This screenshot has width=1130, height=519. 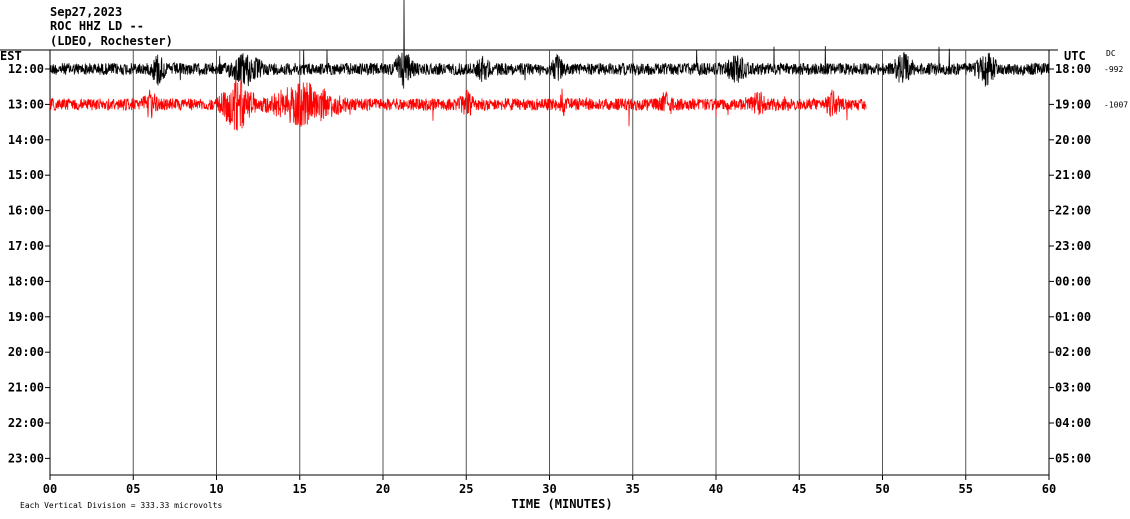 I want to click on est-time-label: 12:00, so click(x=26, y=69).